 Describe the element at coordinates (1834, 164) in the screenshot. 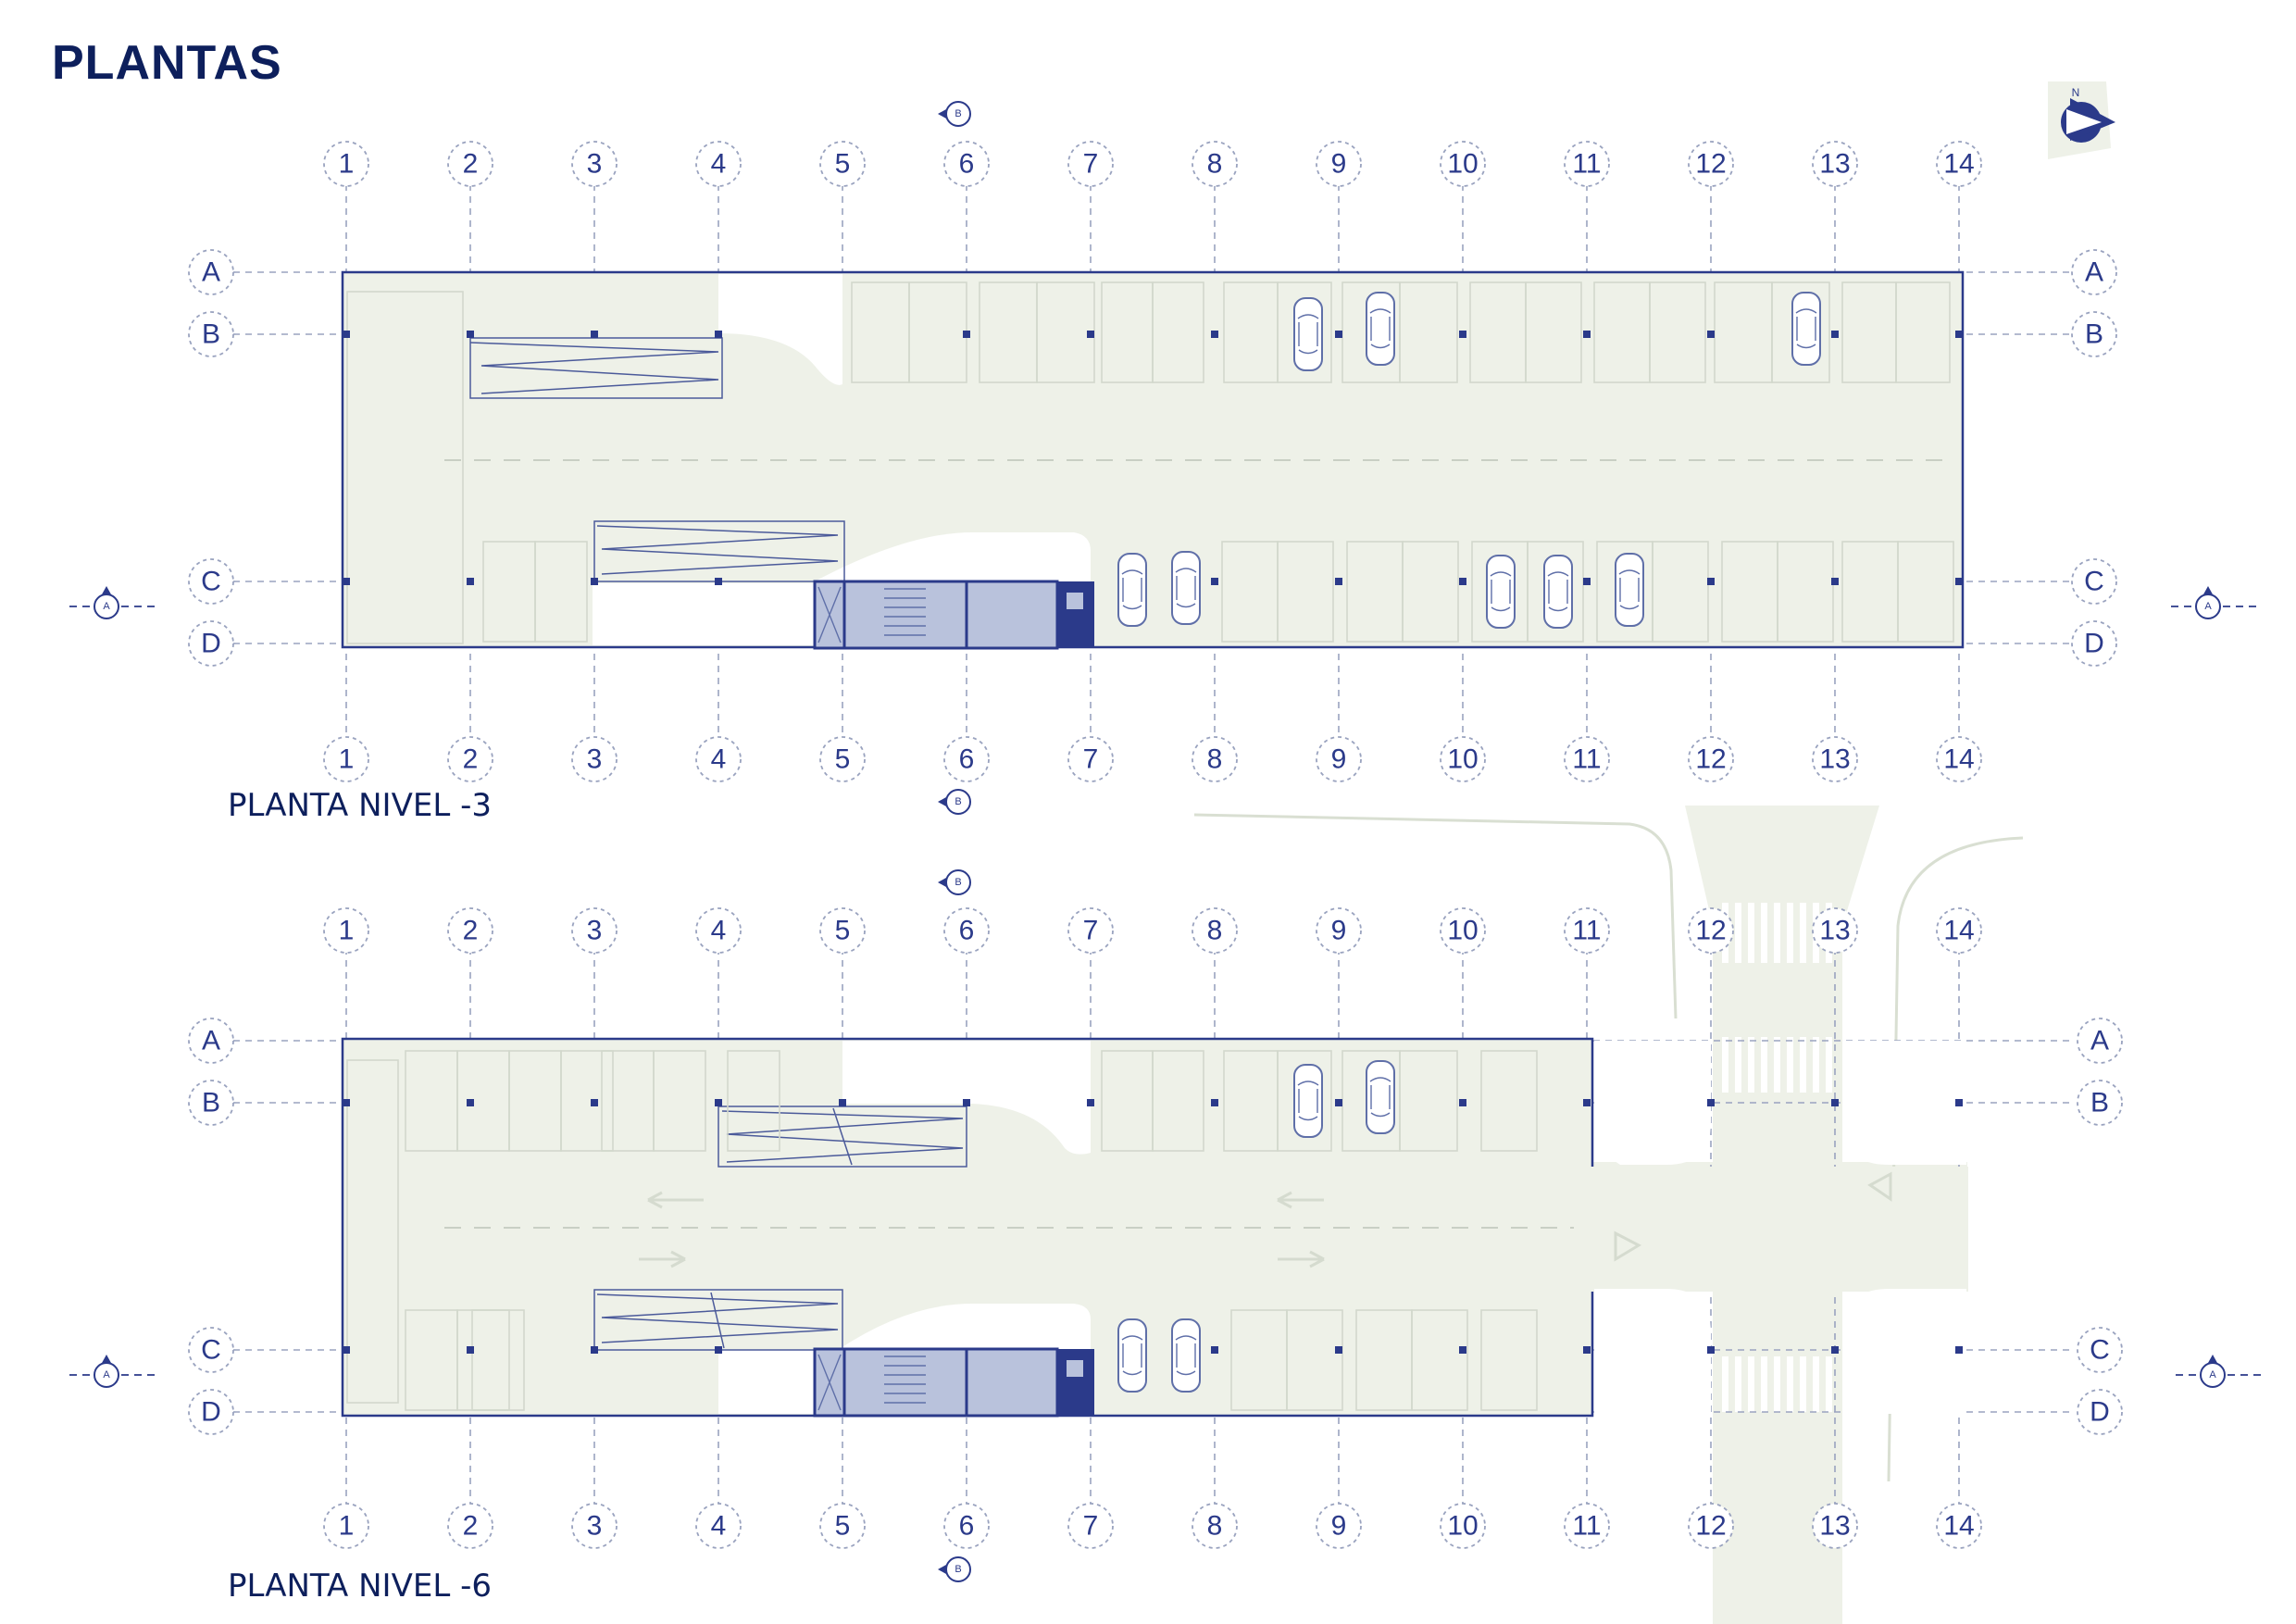

I see `grid-column-label: 13` at that location.